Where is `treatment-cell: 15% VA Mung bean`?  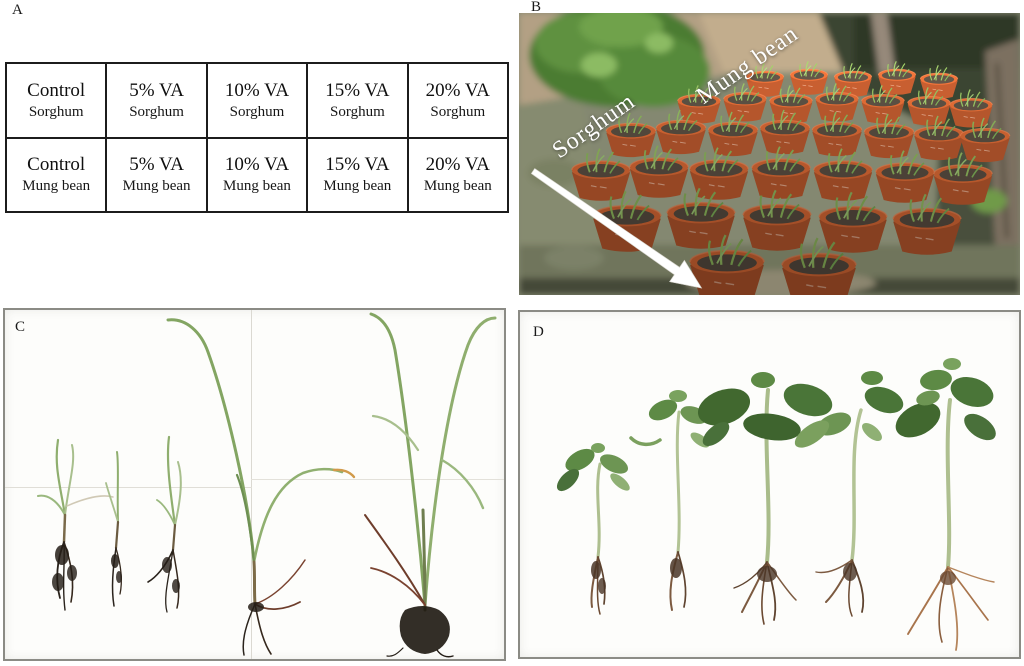 treatment-cell: 15% VA Mung bean is located at coordinates (357, 174).